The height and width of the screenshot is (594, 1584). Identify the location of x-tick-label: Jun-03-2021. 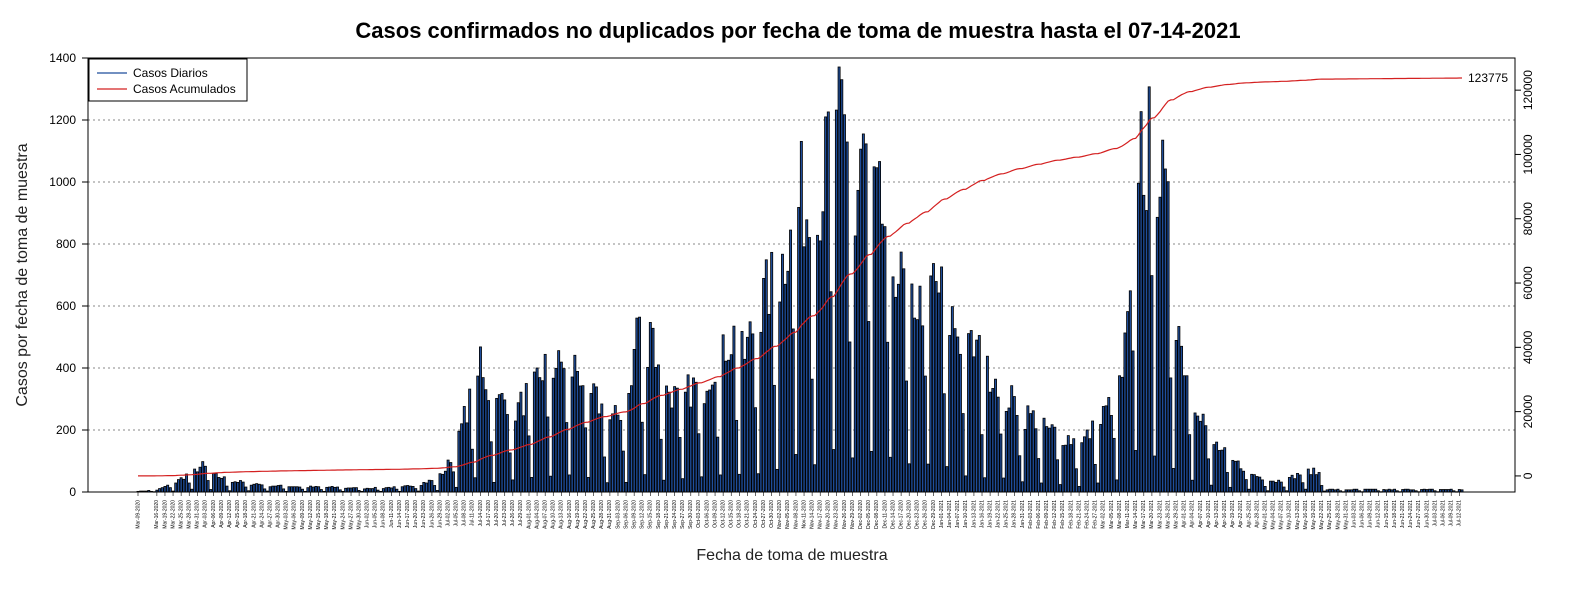
(1354, 514).